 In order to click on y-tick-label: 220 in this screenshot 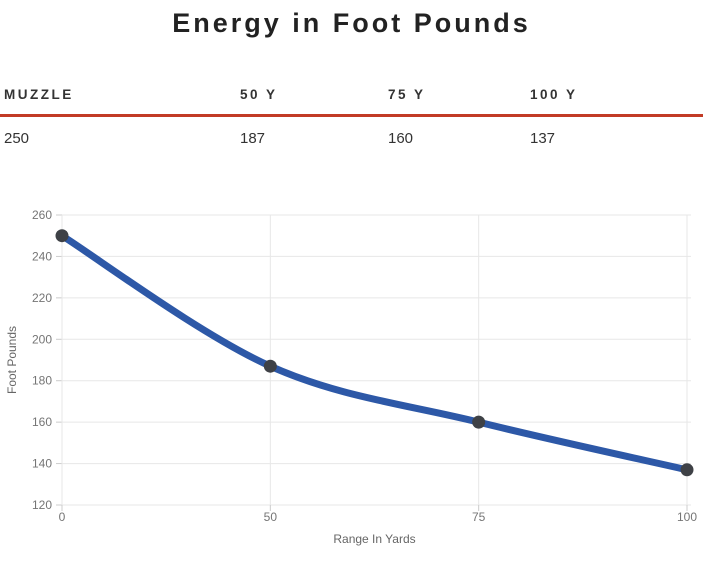, I will do `click(42, 298)`.